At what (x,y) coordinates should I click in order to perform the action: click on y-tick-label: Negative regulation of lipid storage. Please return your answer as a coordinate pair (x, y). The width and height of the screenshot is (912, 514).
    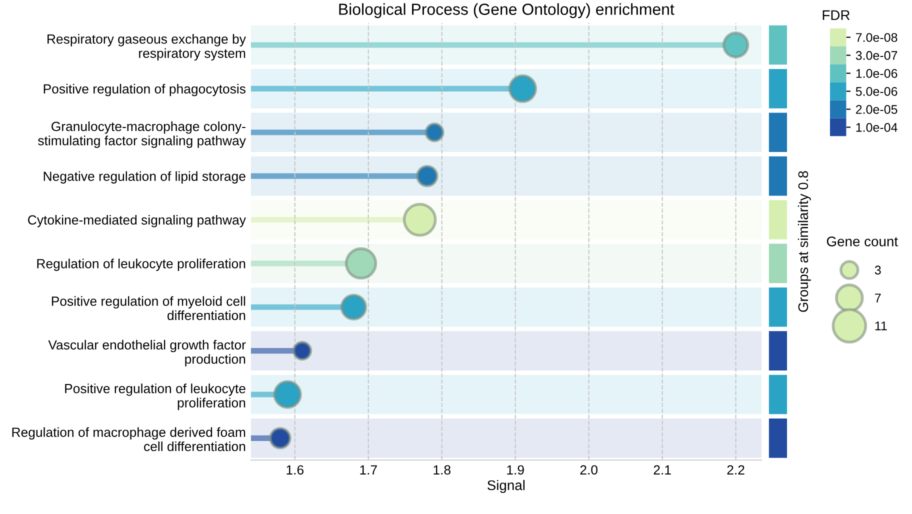
    Looking at the image, I should click on (145, 177).